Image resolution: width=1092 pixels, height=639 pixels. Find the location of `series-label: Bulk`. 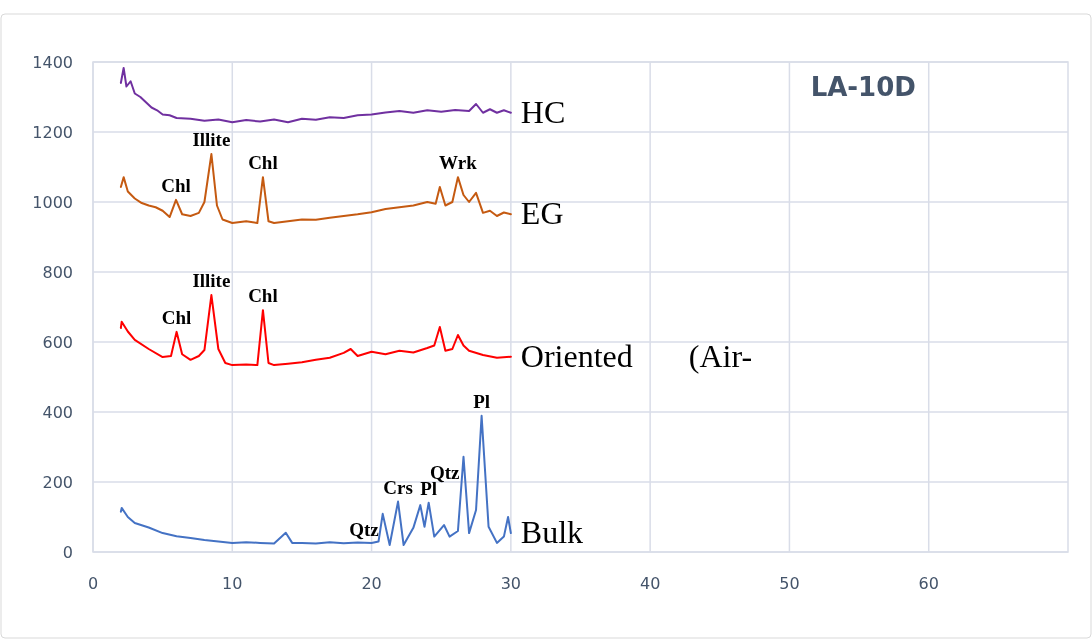

series-label: Bulk is located at coordinates (552, 532).